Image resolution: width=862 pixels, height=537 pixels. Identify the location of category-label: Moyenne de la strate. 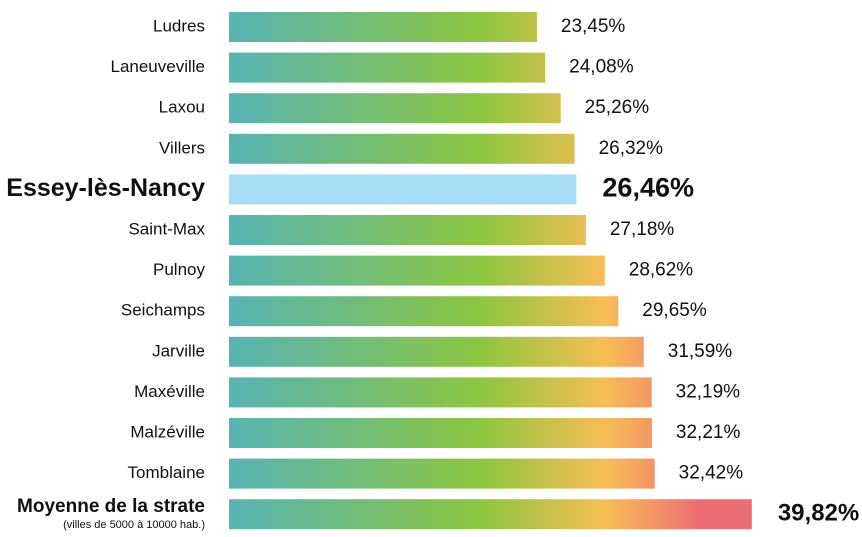
(111, 506).